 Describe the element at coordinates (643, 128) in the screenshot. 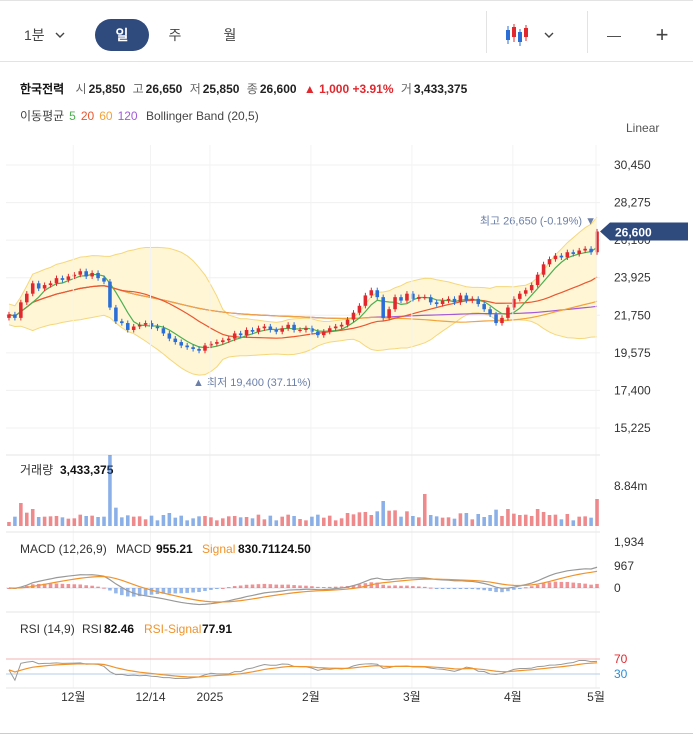

I see `scale-mode-button: Linear` at that location.